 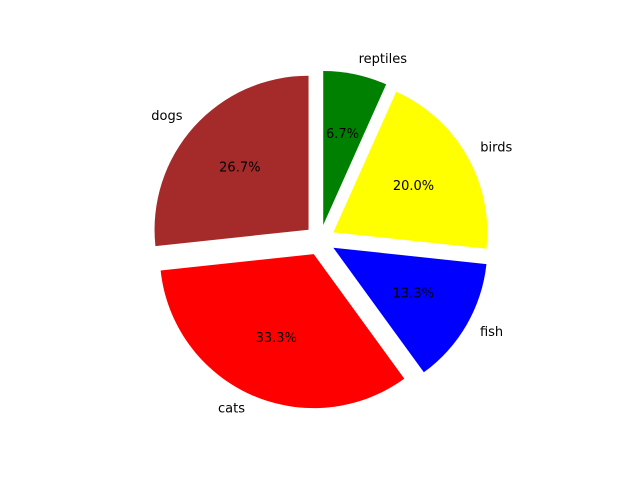 I want to click on pie-category-label-dogs: dogs, so click(x=166, y=116).